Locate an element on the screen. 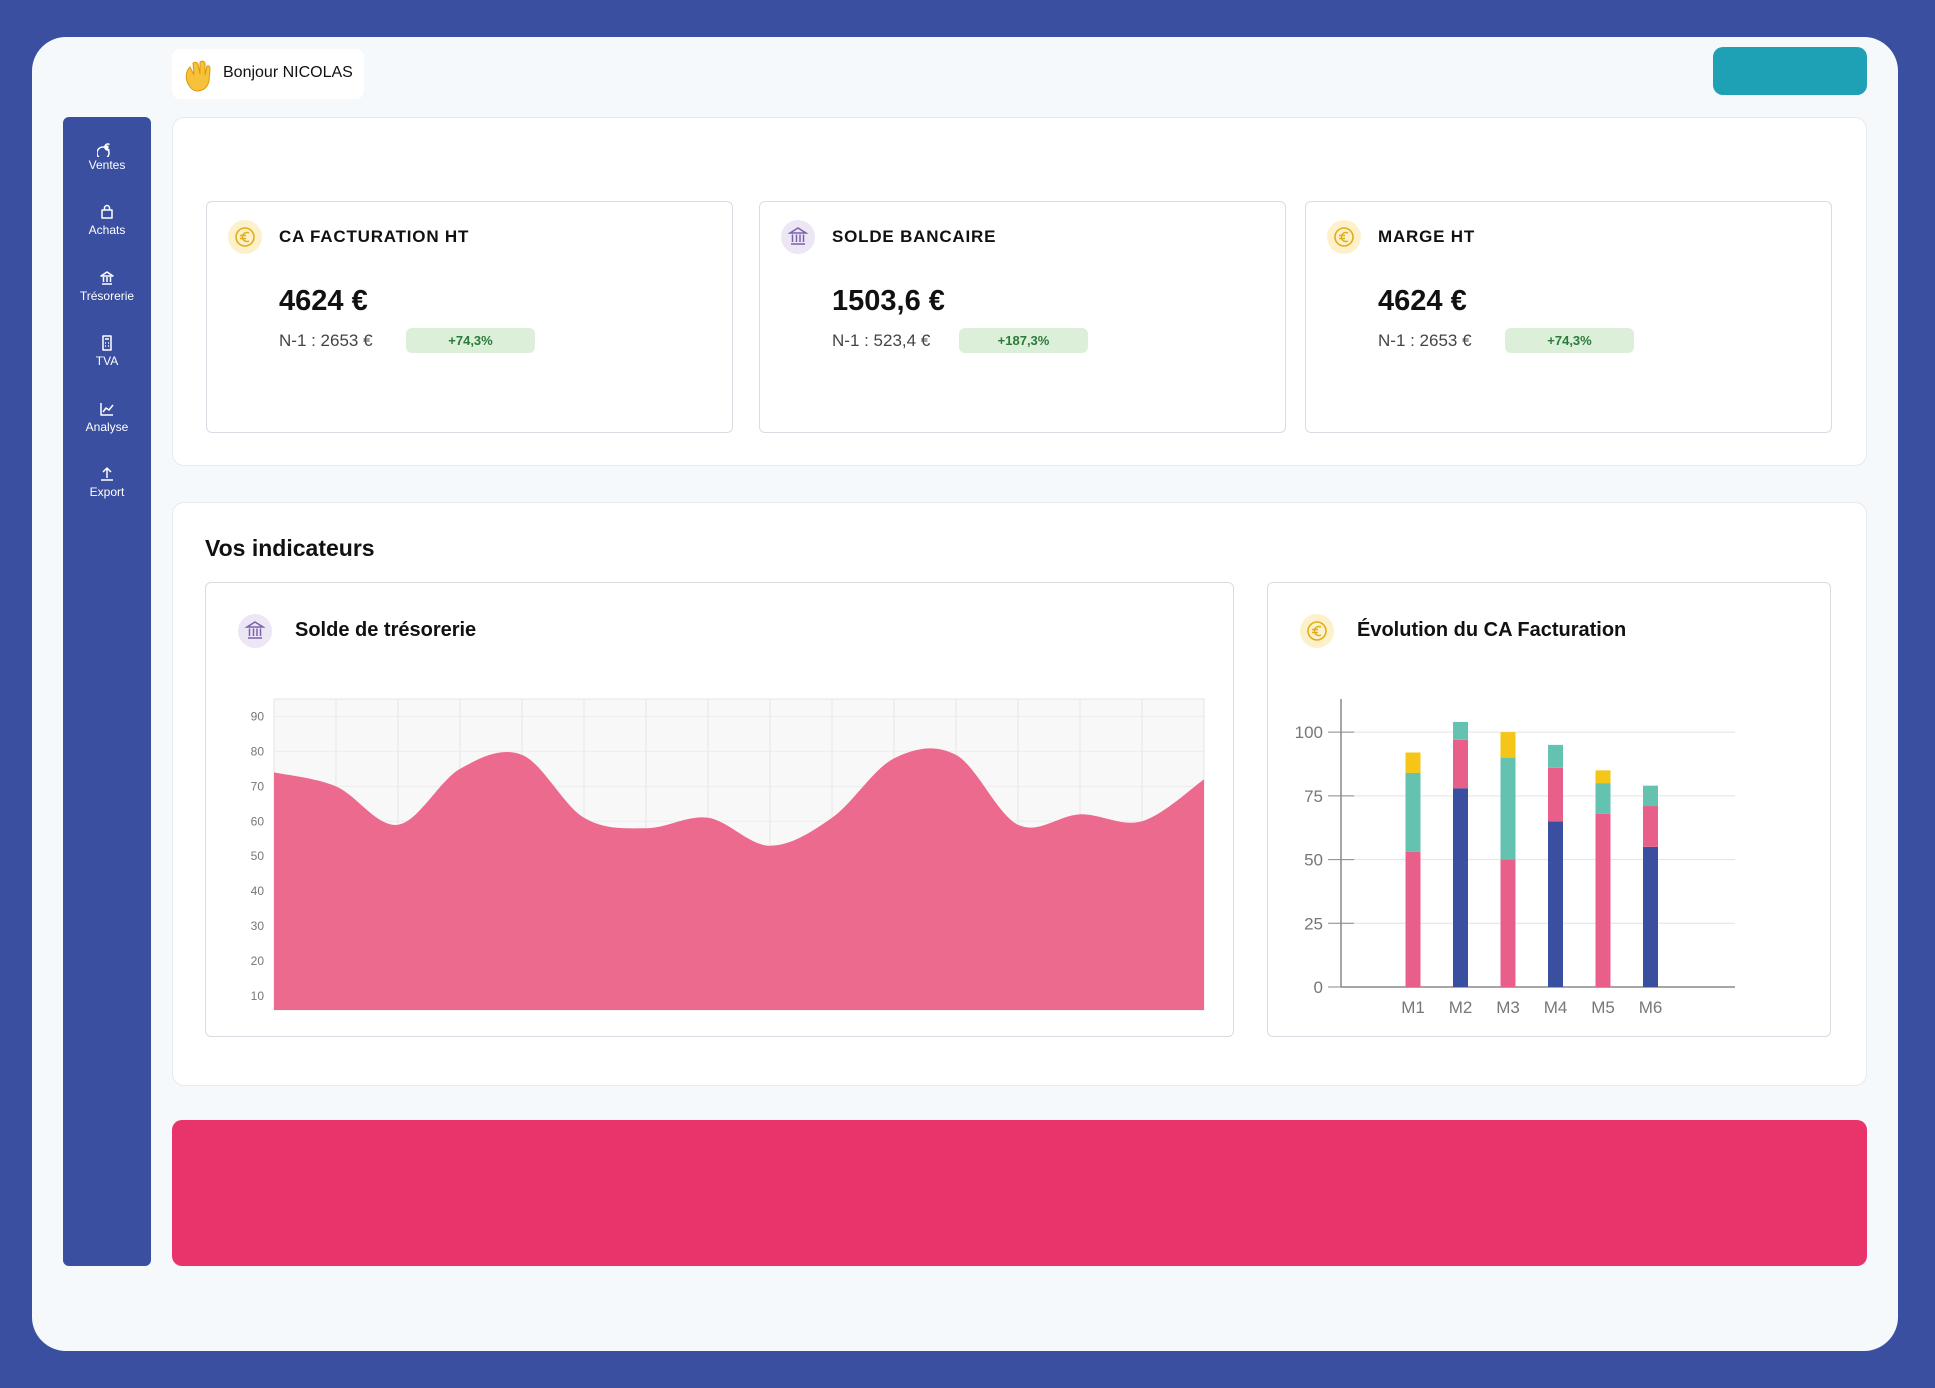 The height and width of the screenshot is (1388, 1935). sidebar-label: Analyse is located at coordinates (107, 426).